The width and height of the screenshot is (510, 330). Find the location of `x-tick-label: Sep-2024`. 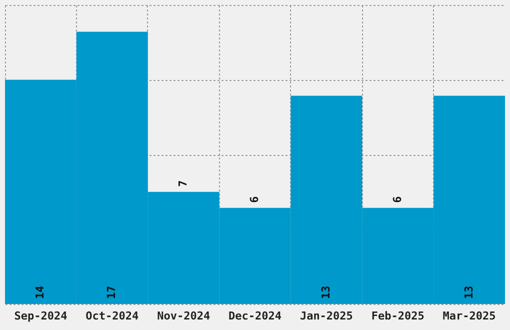

x-tick-label: Sep-2024 is located at coordinates (41, 316).